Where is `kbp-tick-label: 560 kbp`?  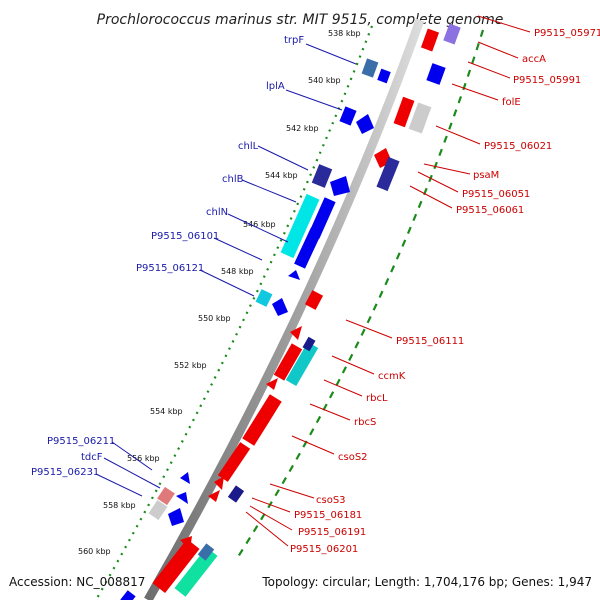
kbp-tick-label: 560 kbp is located at coordinates (94, 551).